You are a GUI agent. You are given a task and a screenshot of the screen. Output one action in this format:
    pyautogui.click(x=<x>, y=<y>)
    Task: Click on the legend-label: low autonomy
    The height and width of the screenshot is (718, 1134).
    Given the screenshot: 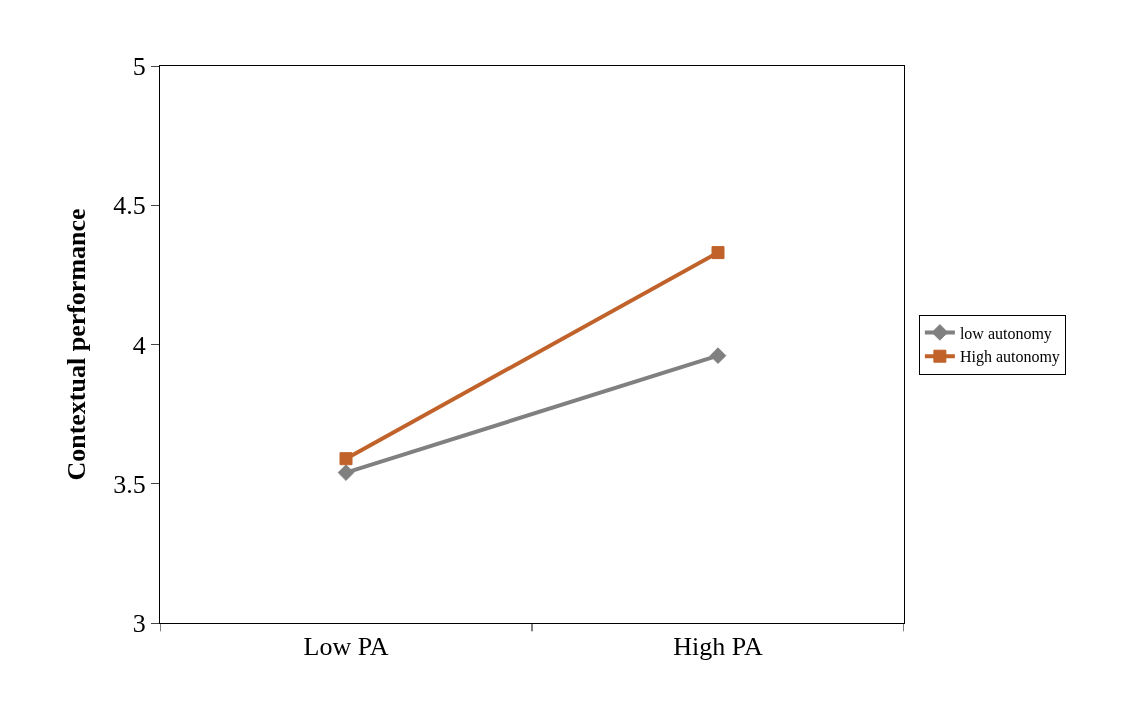 What is the action you would take?
    pyautogui.click(x=1005, y=333)
    